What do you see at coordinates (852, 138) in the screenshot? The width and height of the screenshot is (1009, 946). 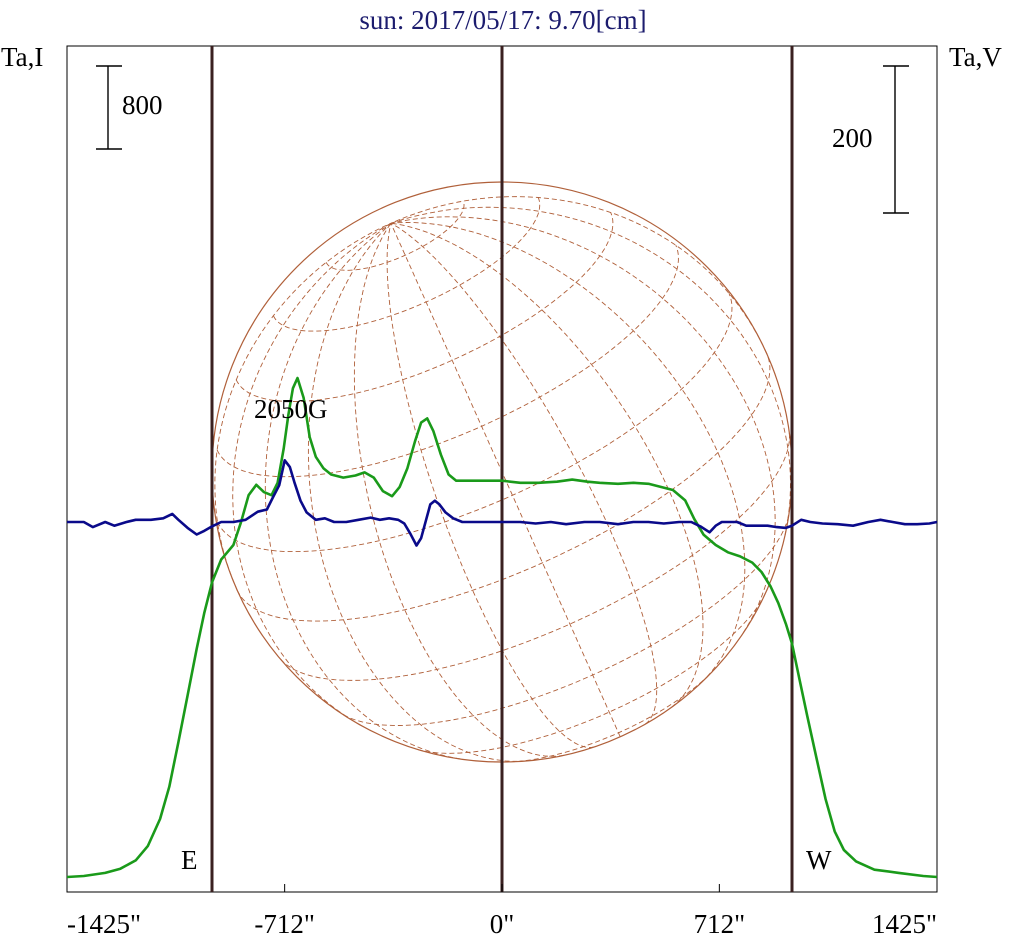 I see `scale-bar-v-label: 200` at bounding box center [852, 138].